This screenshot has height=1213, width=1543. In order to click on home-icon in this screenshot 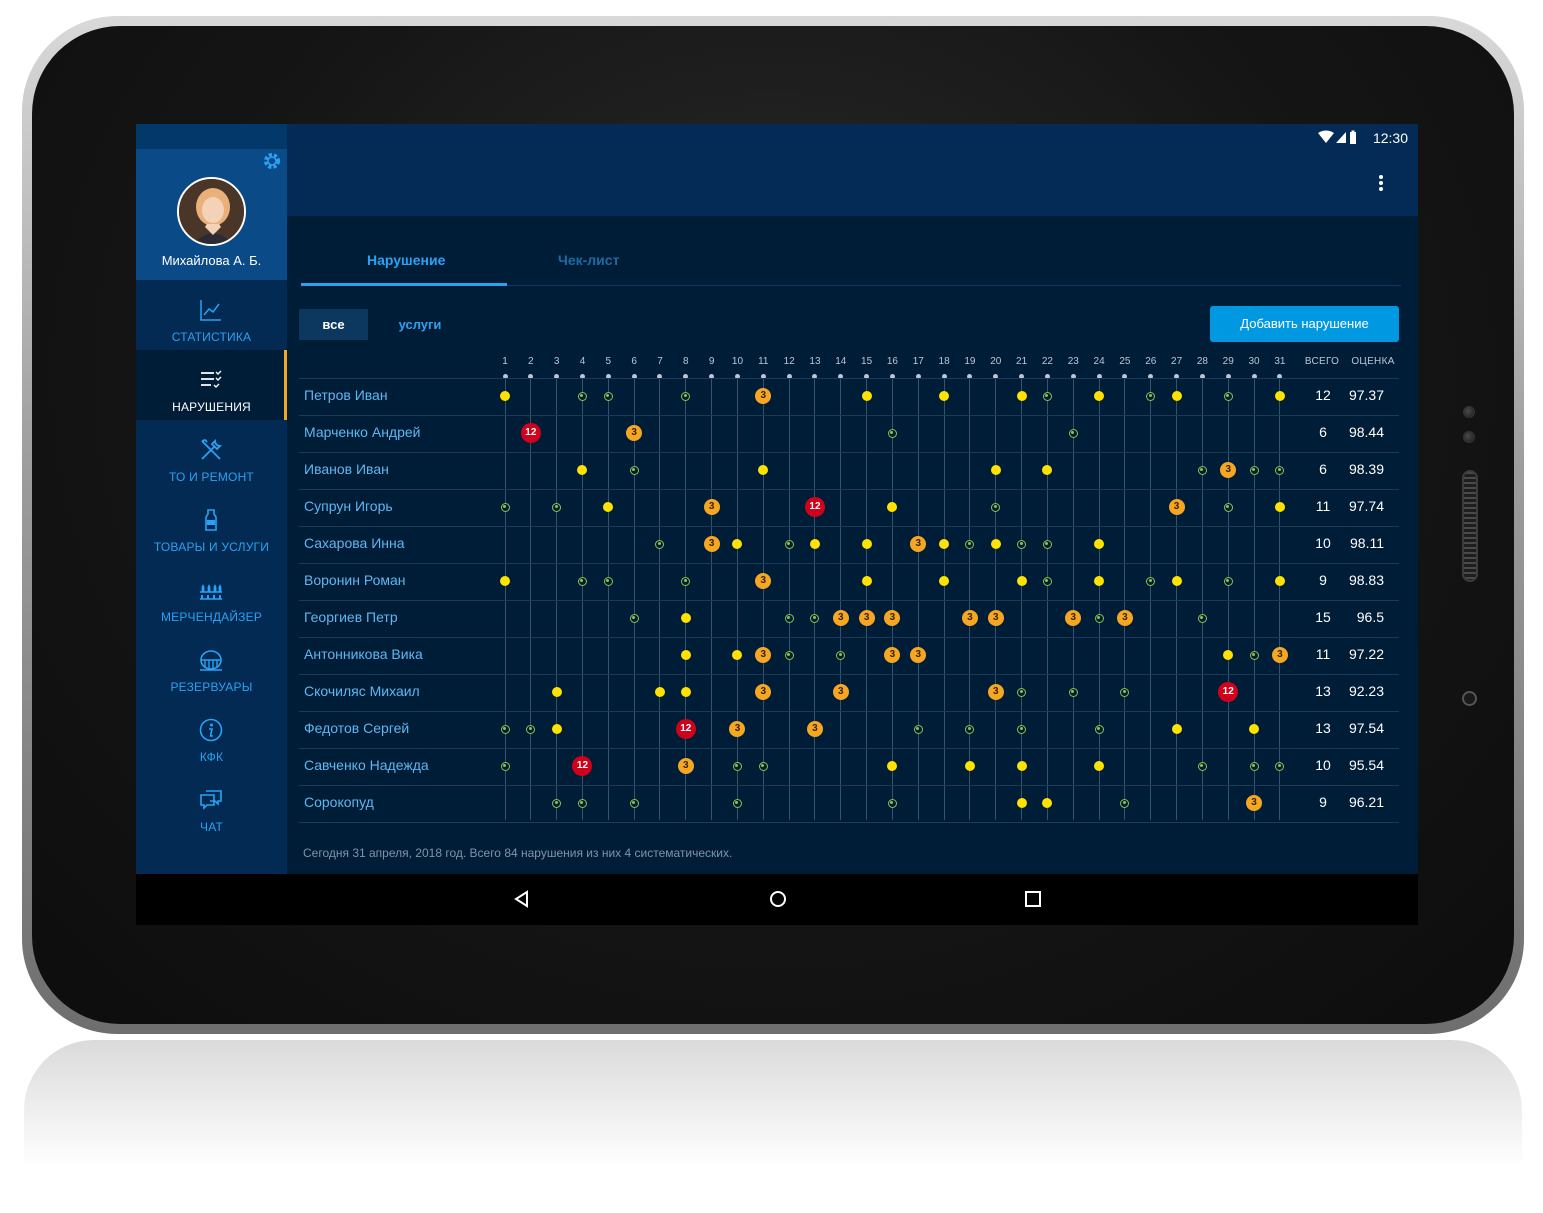, I will do `click(778, 899)`.